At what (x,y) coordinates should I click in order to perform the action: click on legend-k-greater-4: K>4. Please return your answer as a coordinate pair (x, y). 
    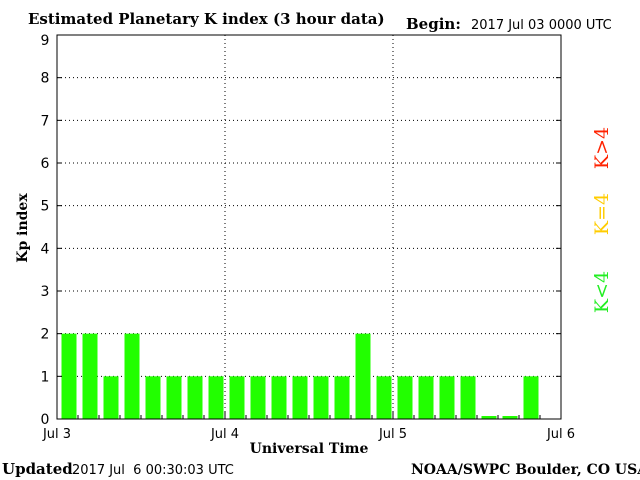
    Looking at the image, I should click on (602, 148).